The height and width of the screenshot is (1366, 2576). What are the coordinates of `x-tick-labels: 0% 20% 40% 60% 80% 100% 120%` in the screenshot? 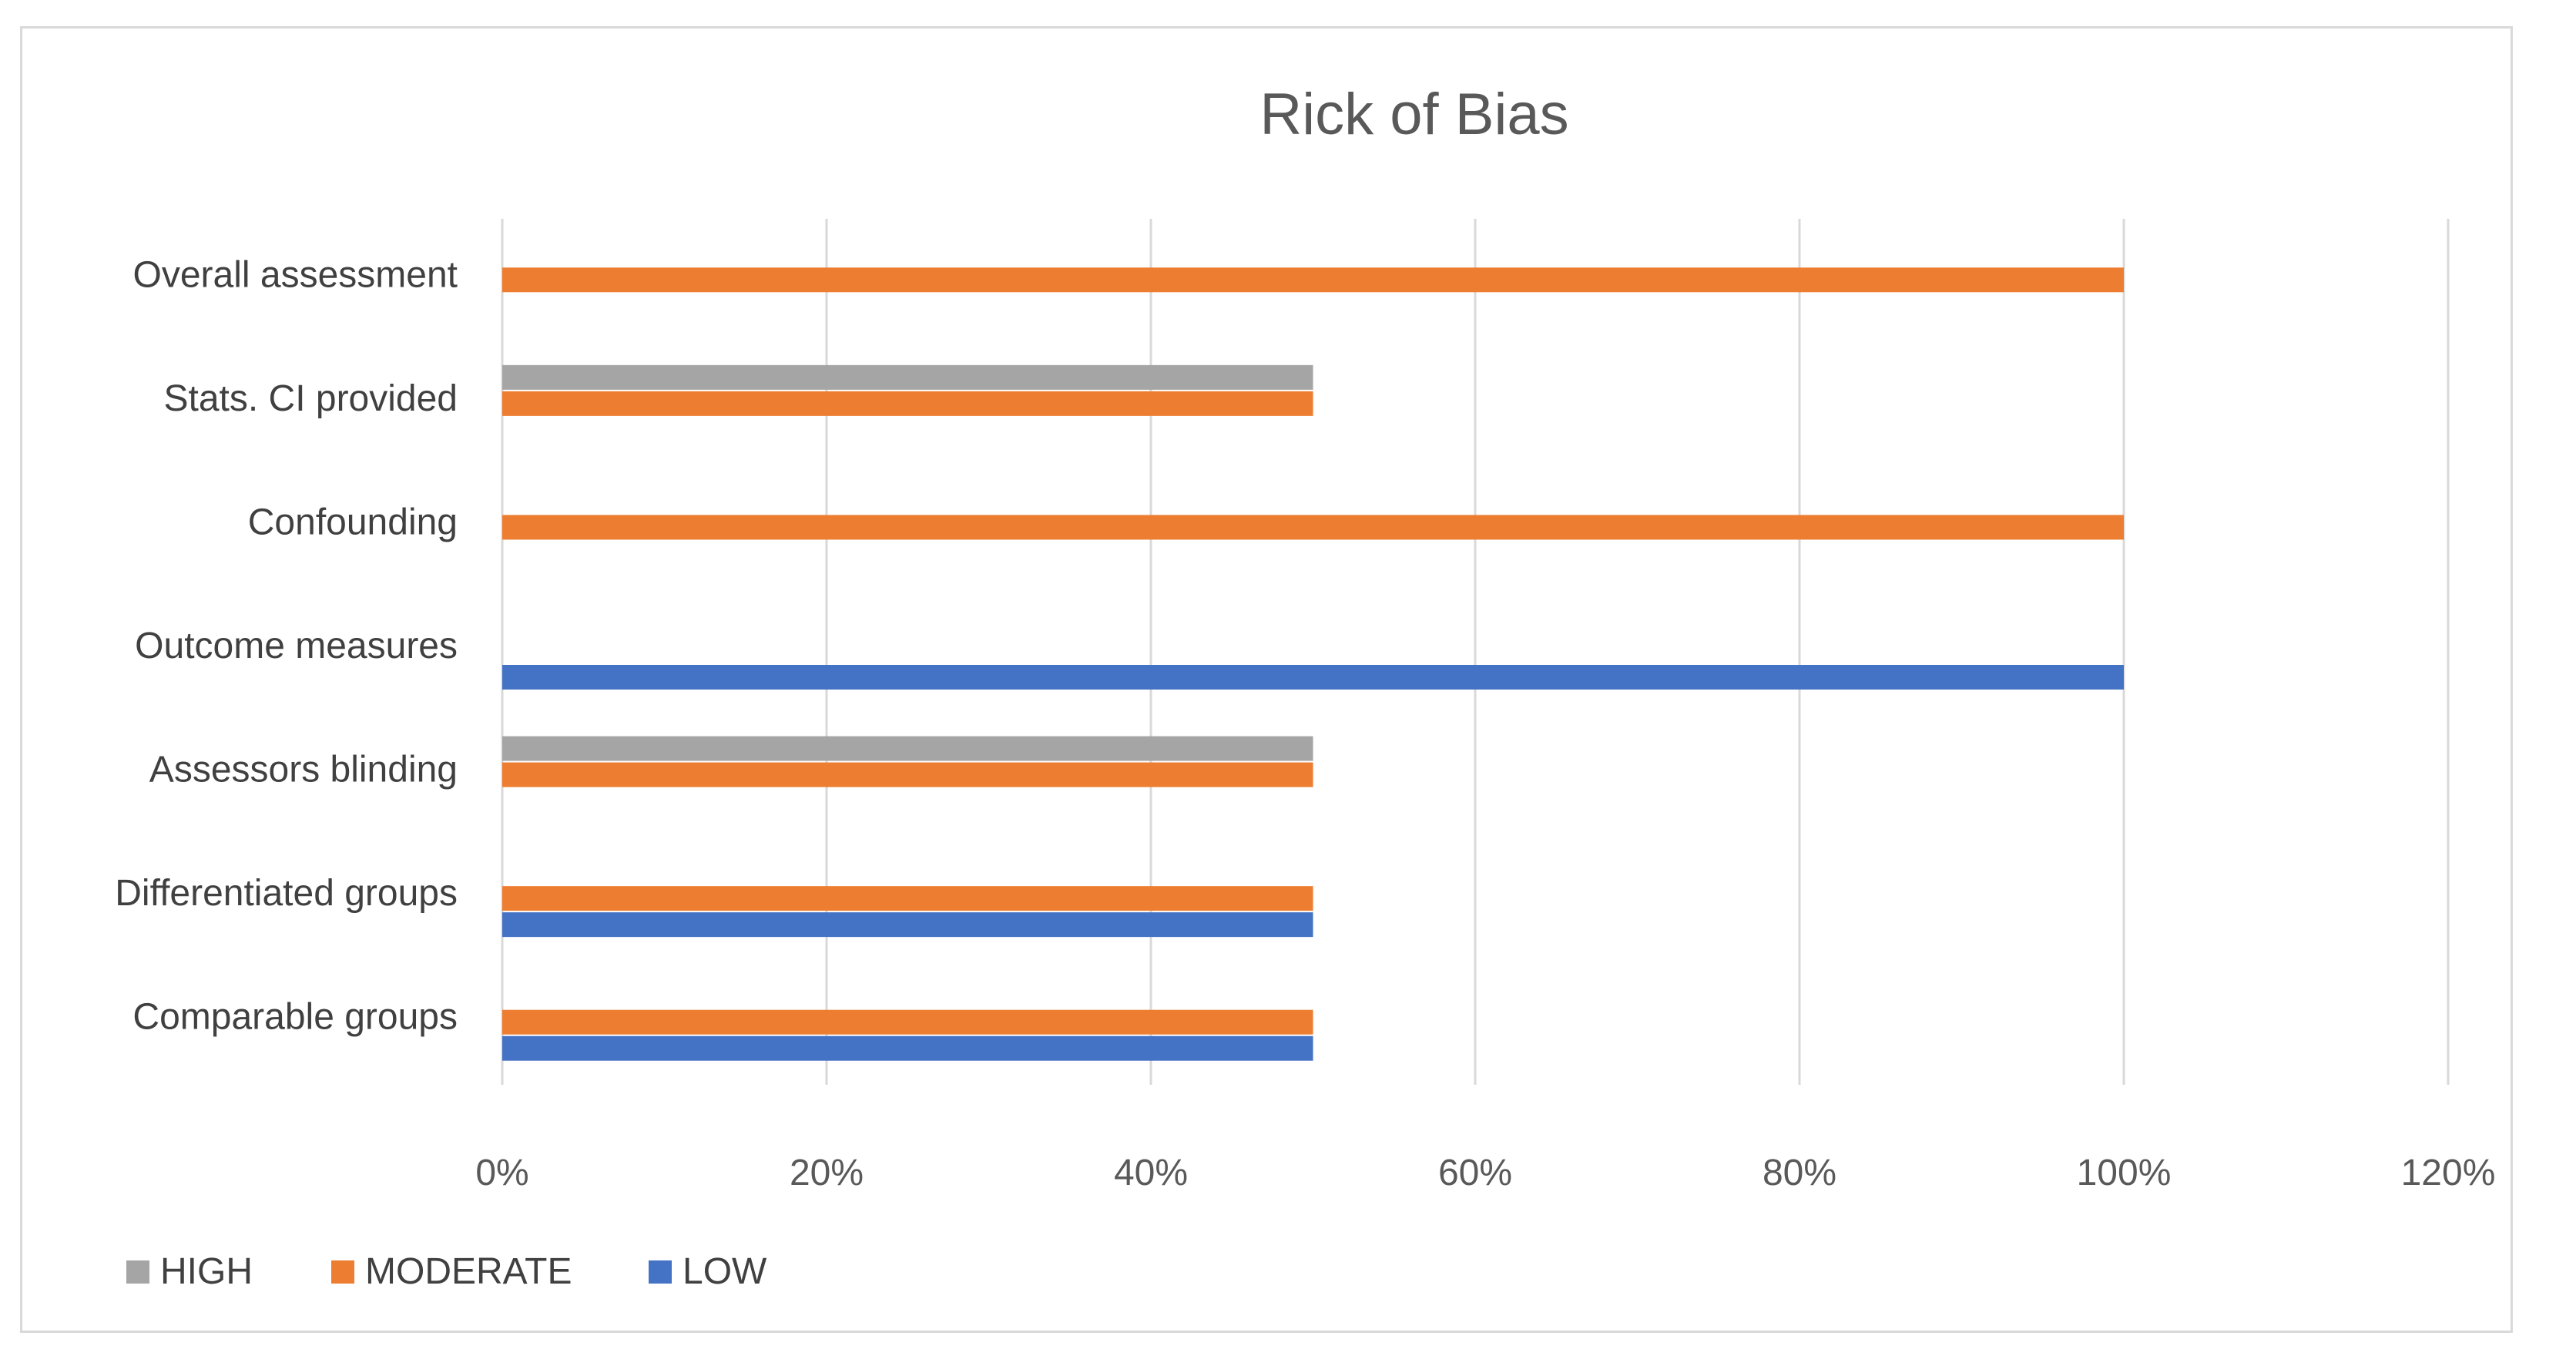 It's located at (1485, 1173).